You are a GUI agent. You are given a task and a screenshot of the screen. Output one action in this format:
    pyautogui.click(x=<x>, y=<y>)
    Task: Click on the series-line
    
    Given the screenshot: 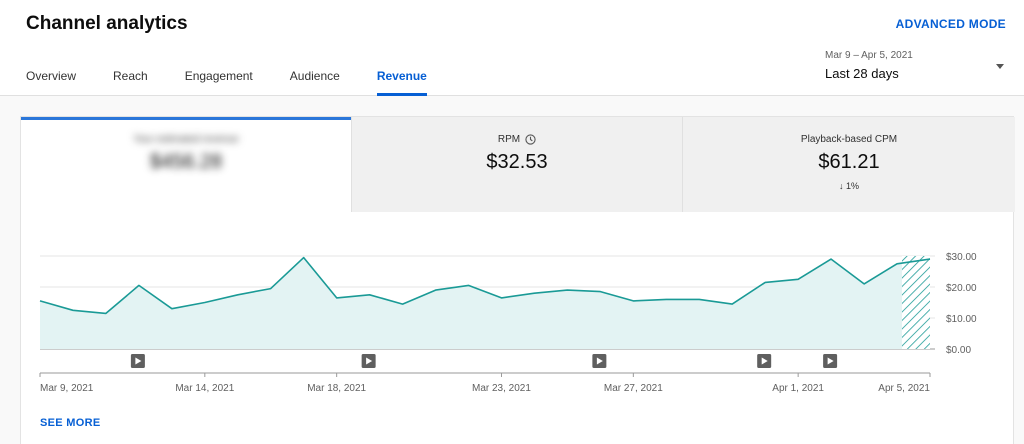 What is the action you would take?
    pyautogui.click(x=485, y=285)
    